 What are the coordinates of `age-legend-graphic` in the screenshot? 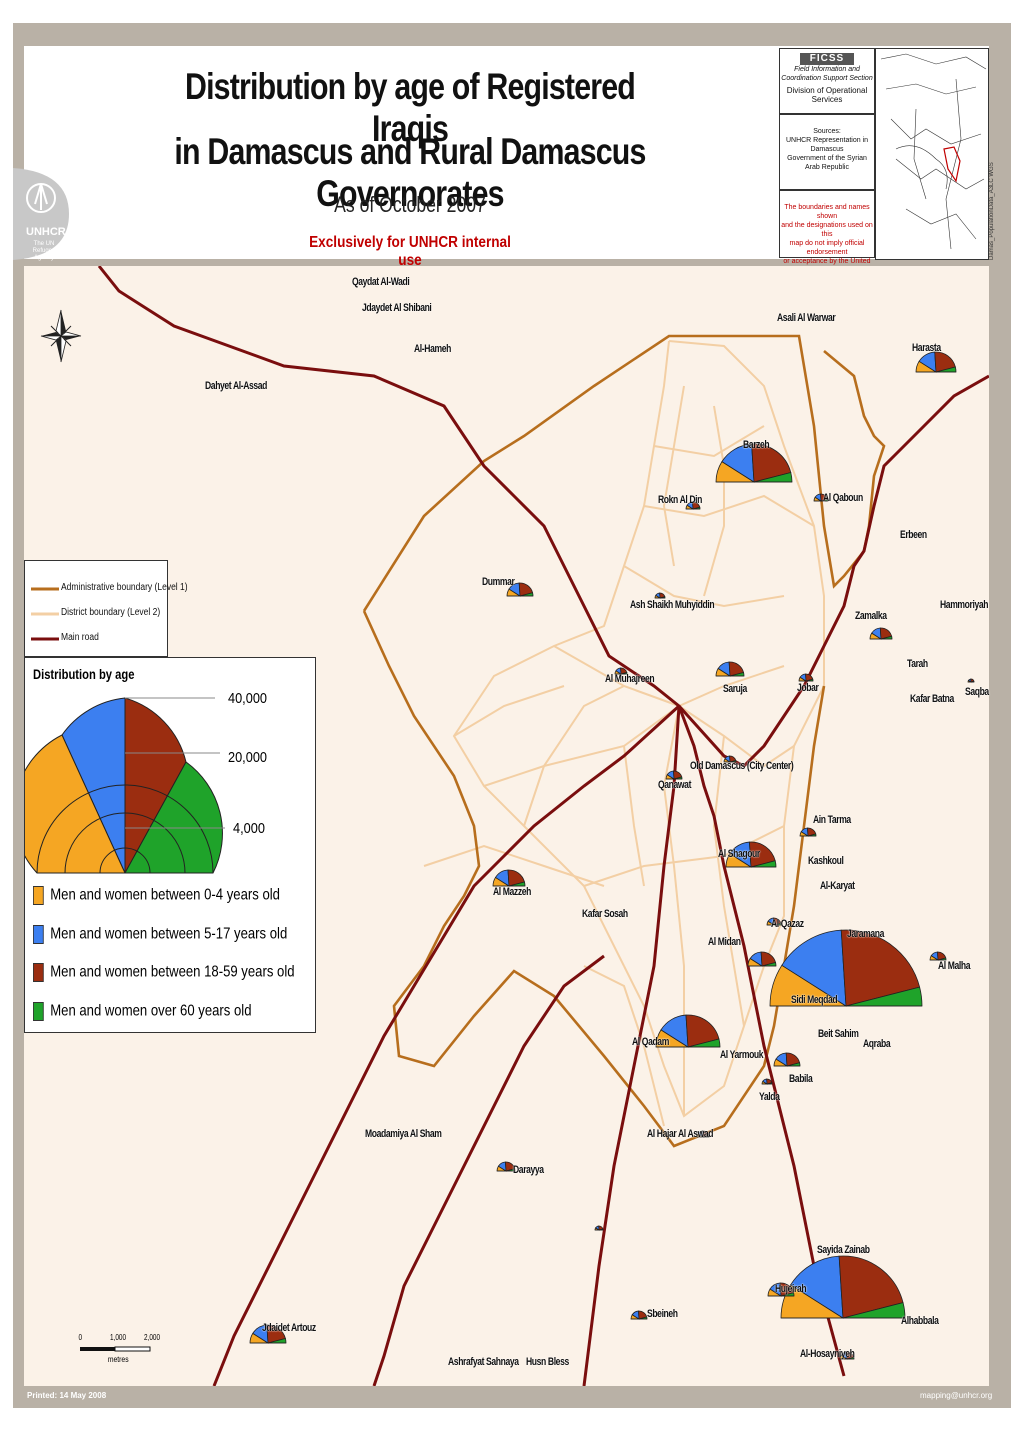 It's located at (125, 785).